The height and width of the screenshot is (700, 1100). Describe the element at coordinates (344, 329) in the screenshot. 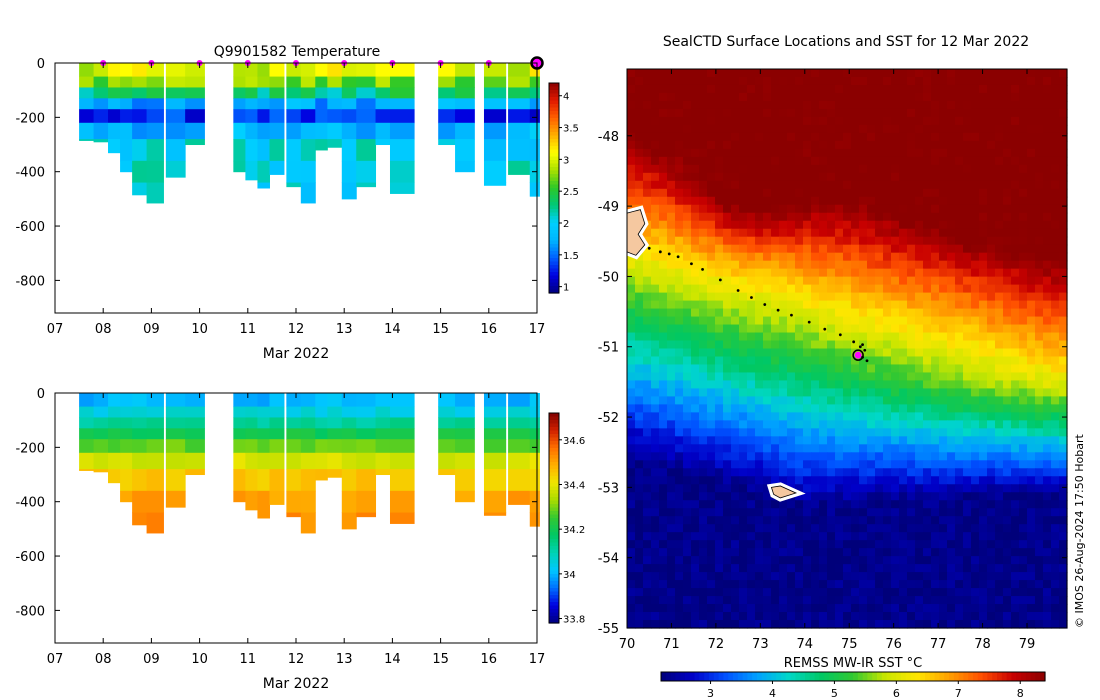

I see `x-tick-label: 13` at that location.